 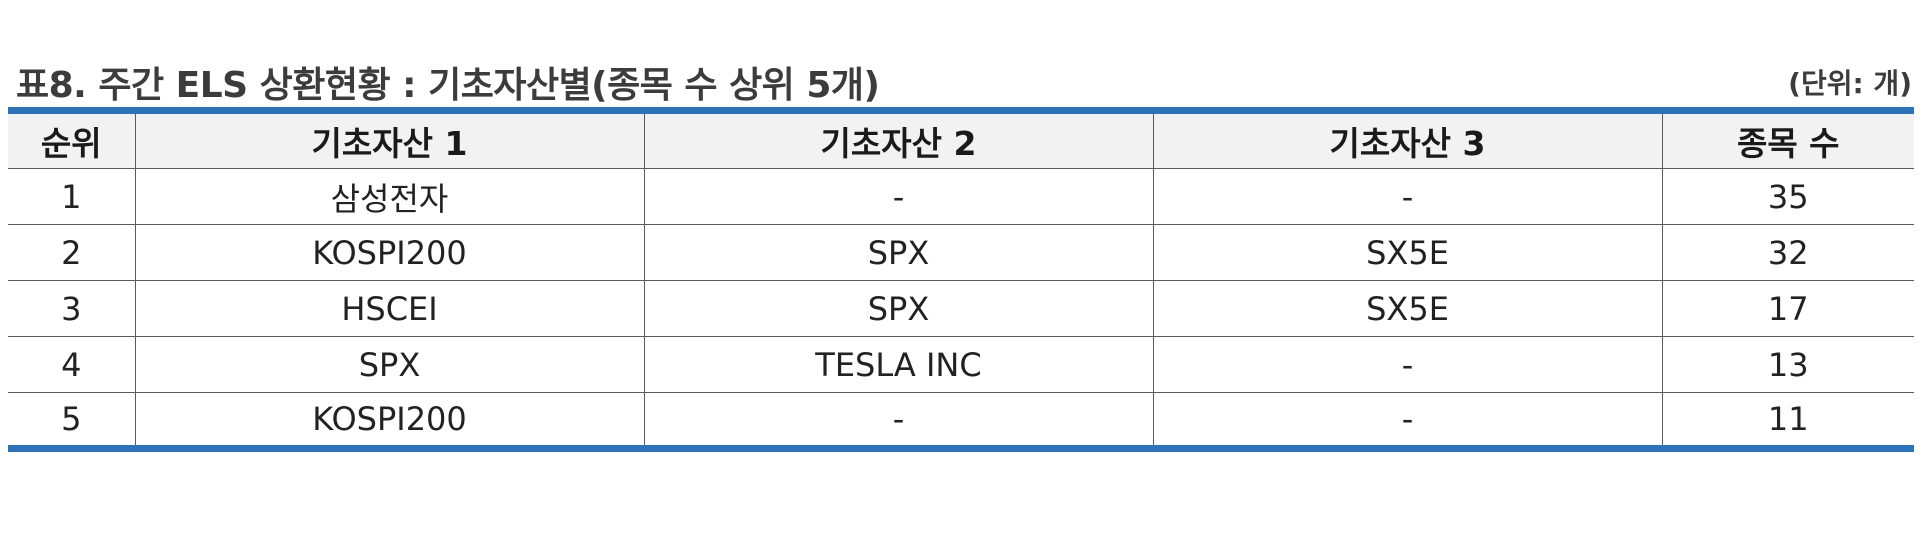 What do you see at coordinates (448, 85) in the screenshot?
I see `table-title: 표8. 주간 ELS 상환현황 : 기초자산별(종목 수 상위 5개)` at bounding box center [448, 85].